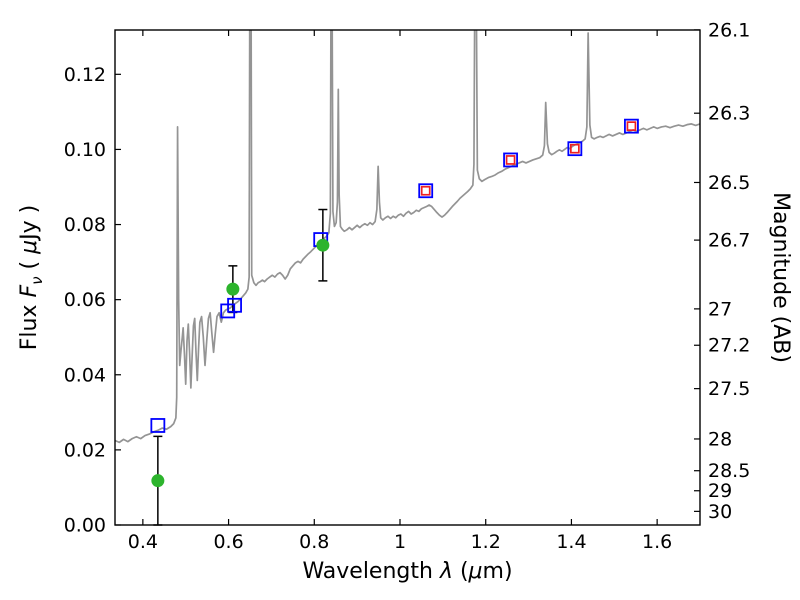 The height and width of the screenshot is (600, 800). Describe the element at coordinates (85, 526) in the screenshot. I see `y-tick-label: 0.00` at that location.